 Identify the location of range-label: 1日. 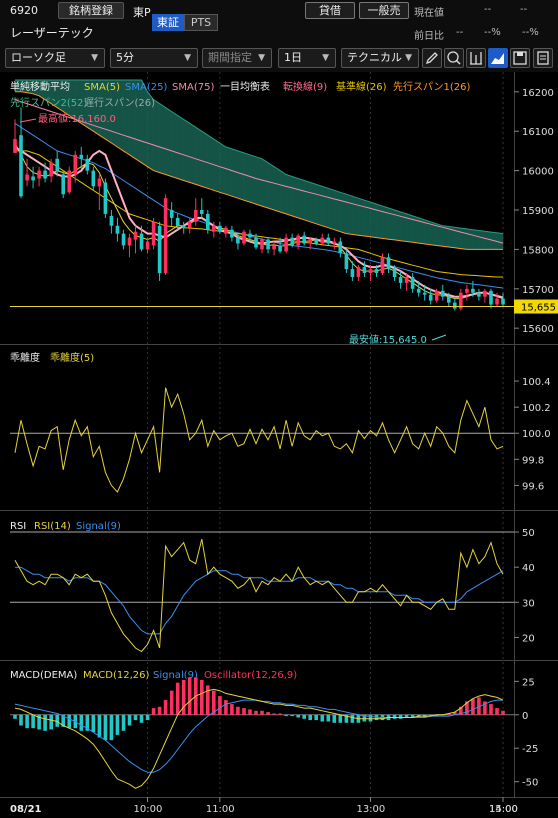
(293, 57).